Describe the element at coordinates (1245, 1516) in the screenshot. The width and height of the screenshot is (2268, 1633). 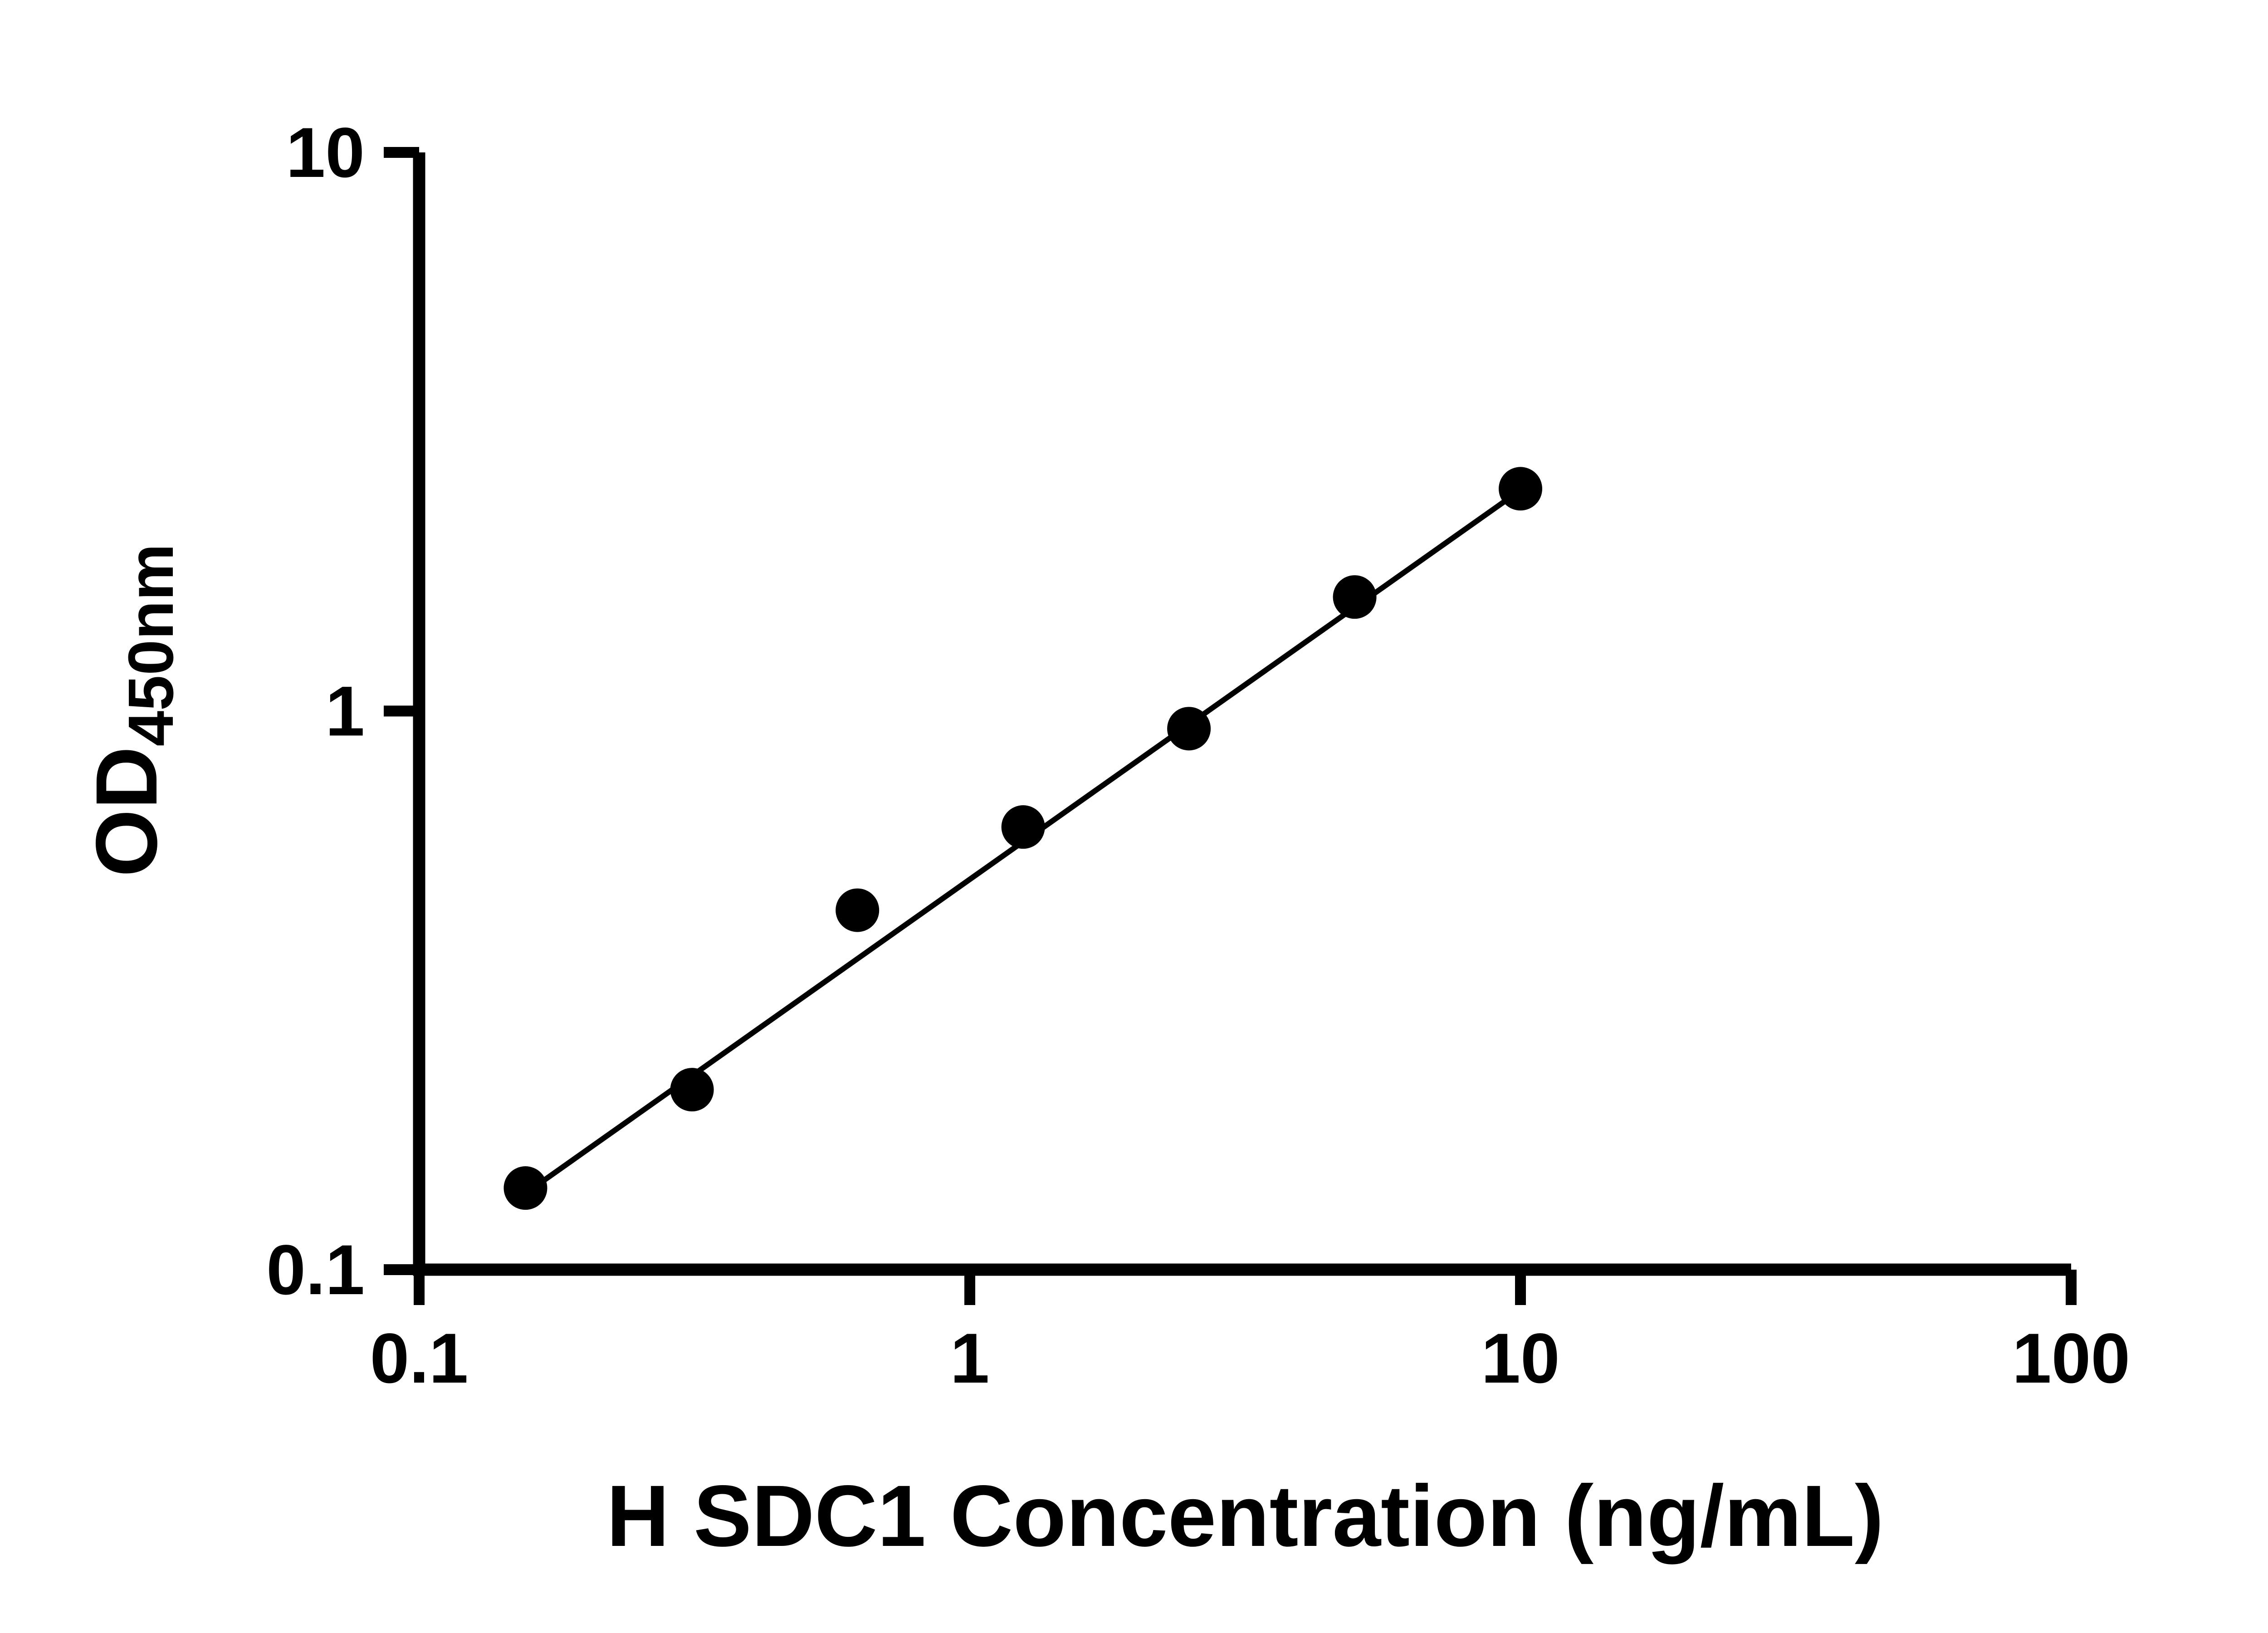
I see `x-axis-title: H SDC1 Concentration (ng/mL)` at that location.